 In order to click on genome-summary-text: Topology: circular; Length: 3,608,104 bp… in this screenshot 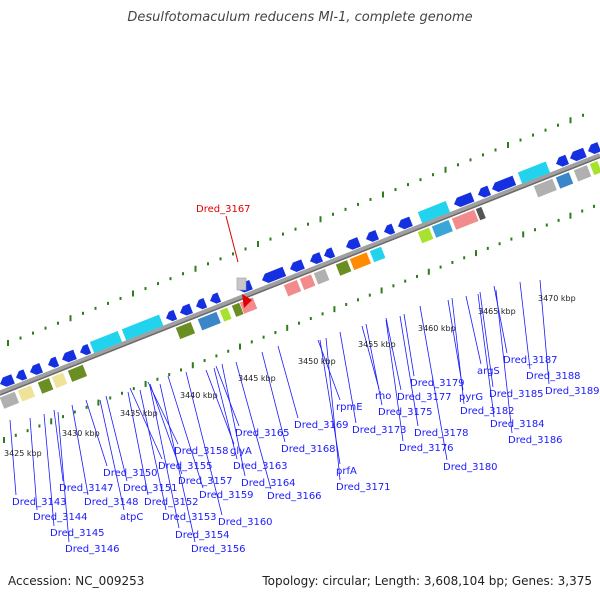, I will do `click(427, 581)`.